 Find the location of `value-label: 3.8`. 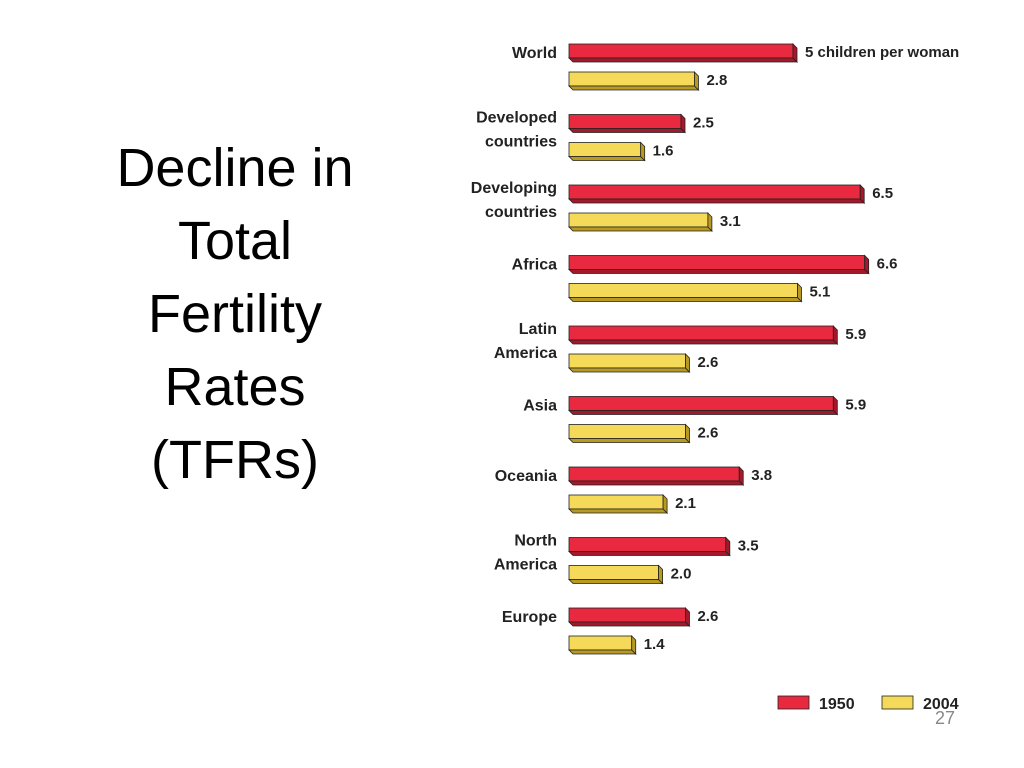

value-label: 3.8 is located at coordinates (761, 475).